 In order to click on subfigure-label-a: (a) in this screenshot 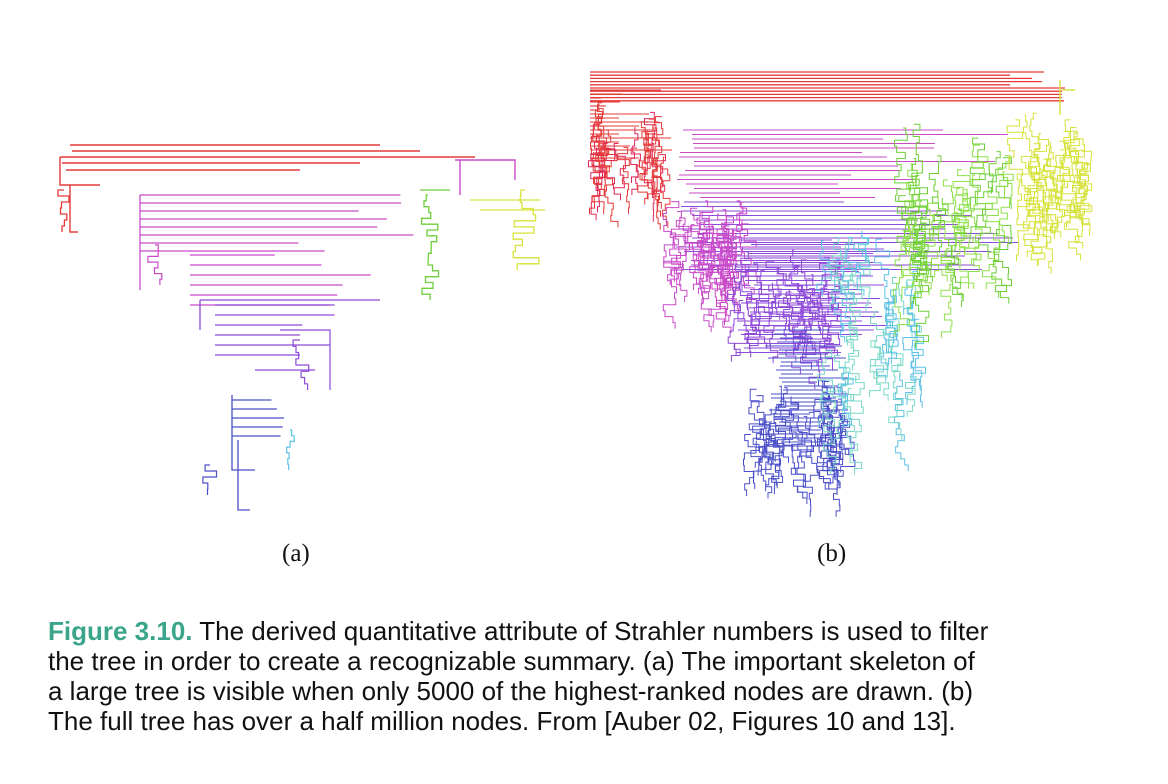, I will do `click(296, 553)`.